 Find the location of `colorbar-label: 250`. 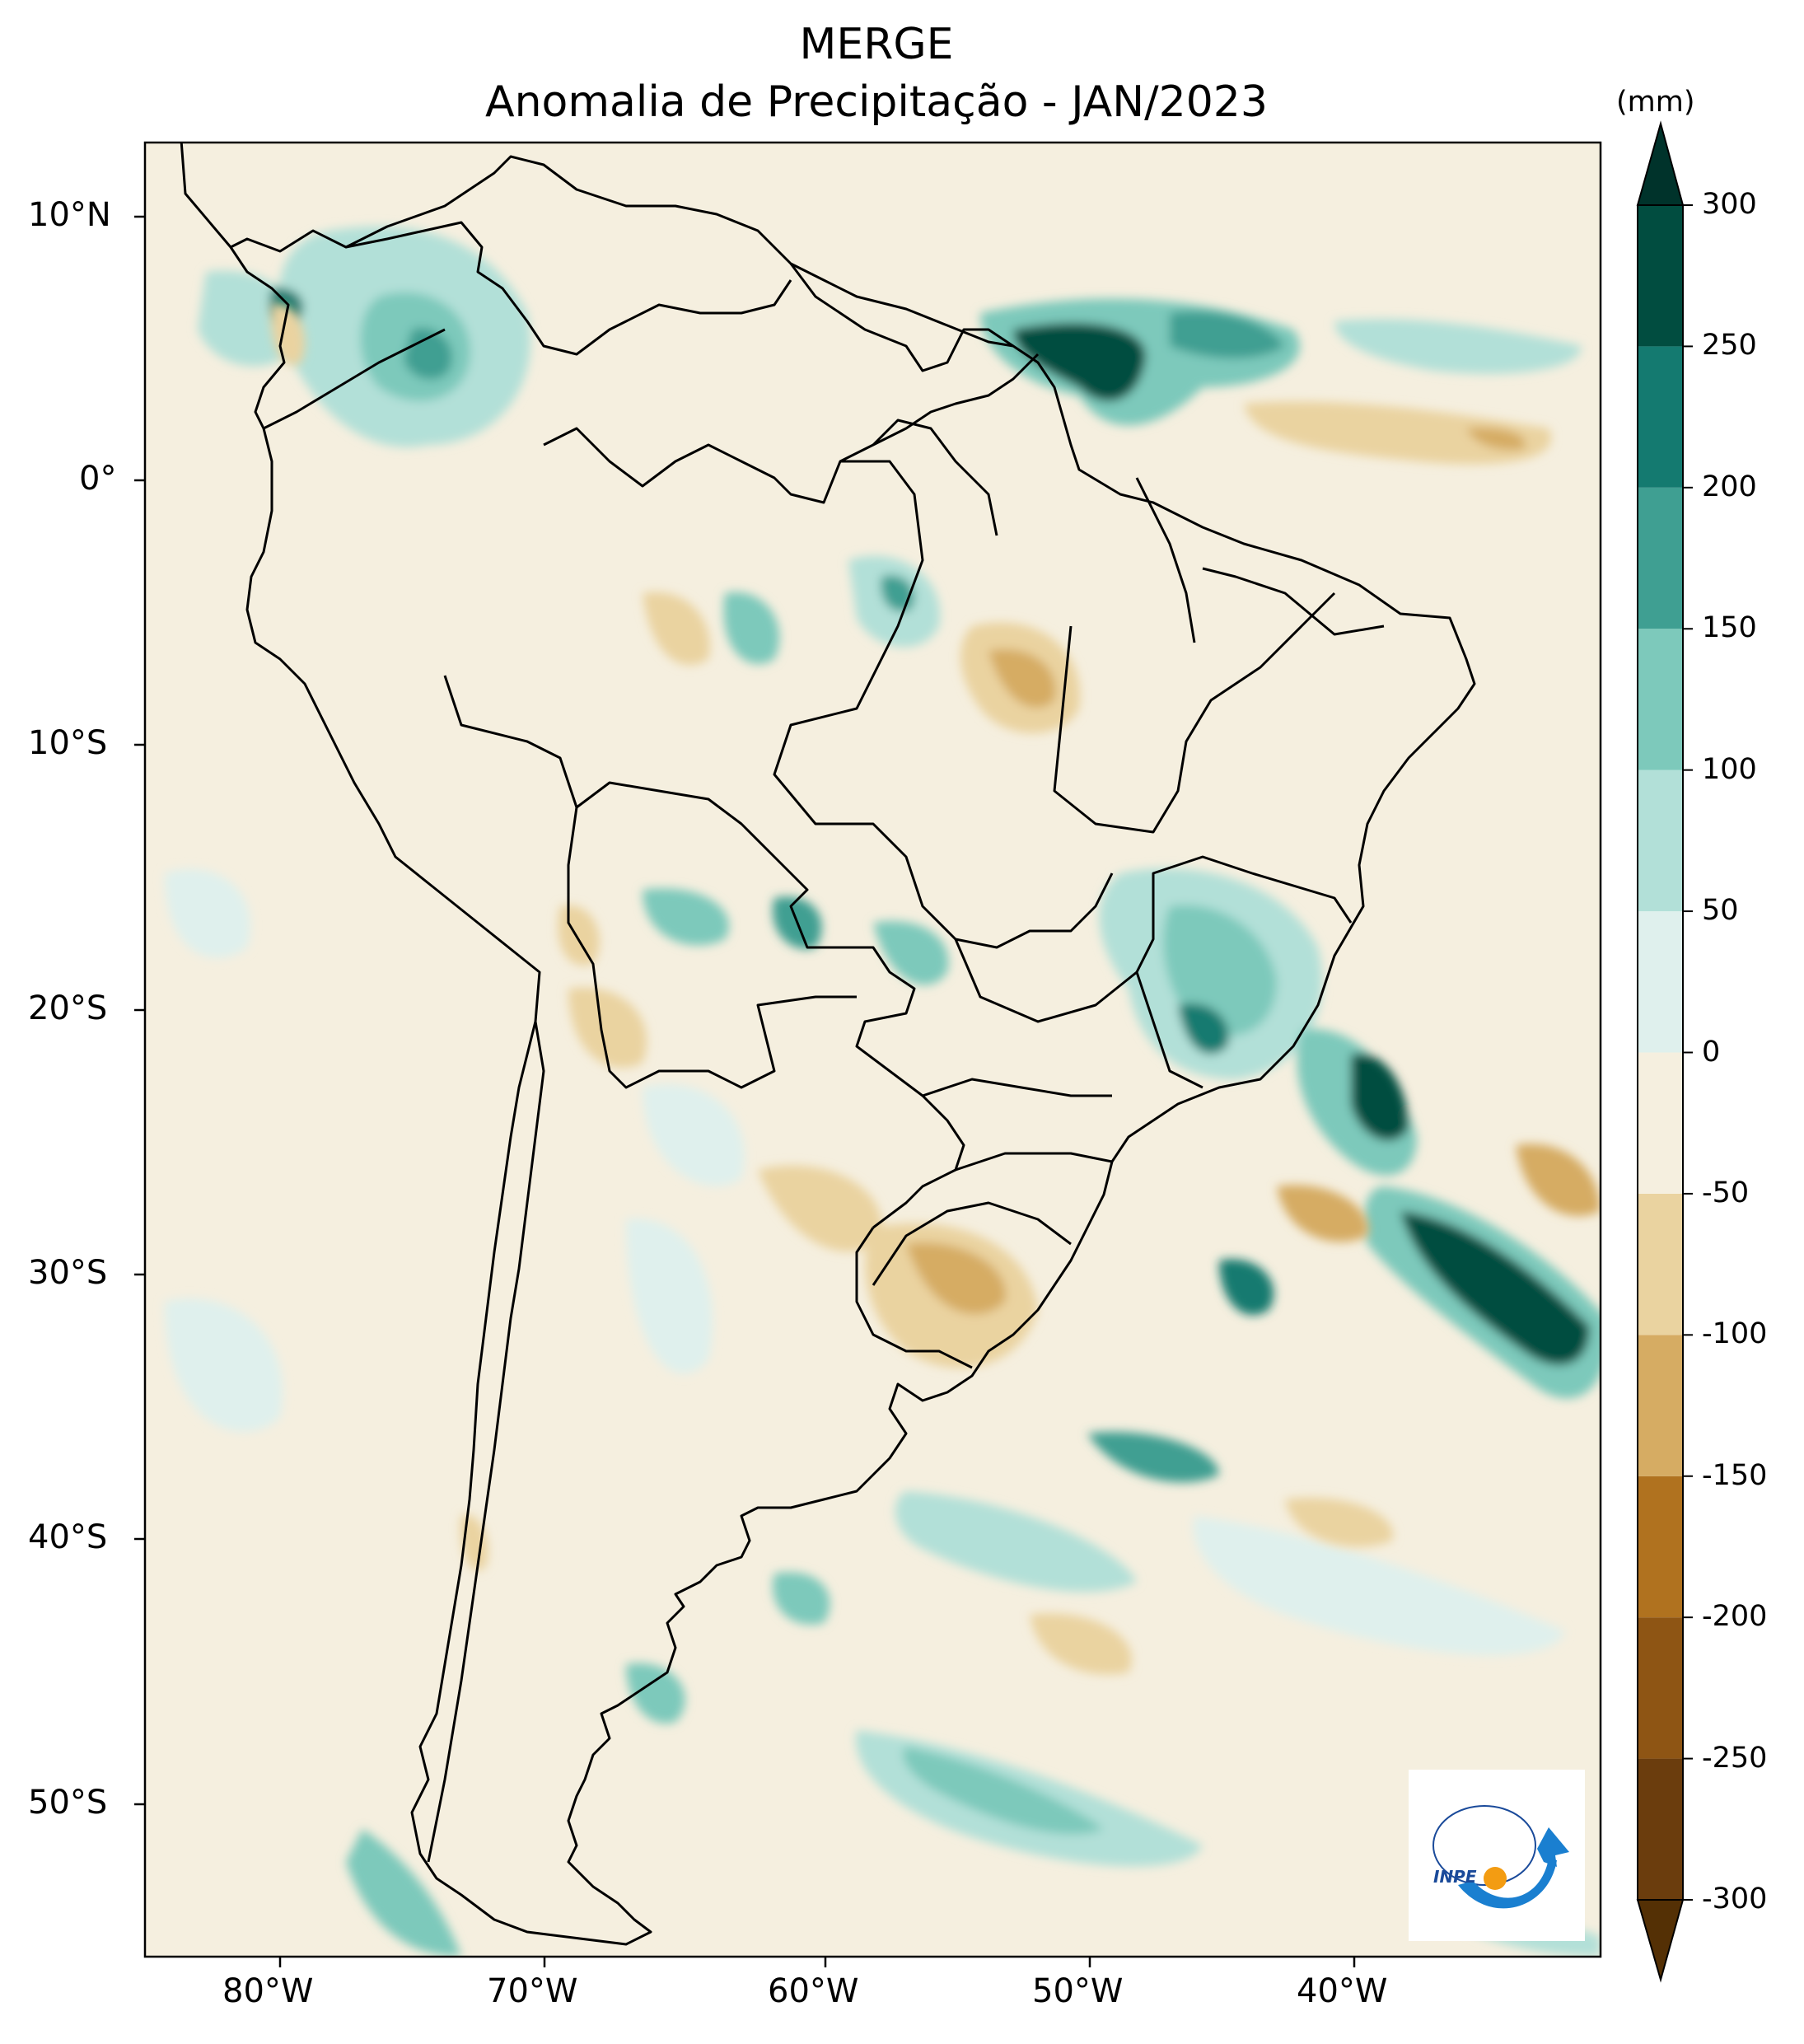

colorbar-label: 250 is located at coordinates (1729, 345).